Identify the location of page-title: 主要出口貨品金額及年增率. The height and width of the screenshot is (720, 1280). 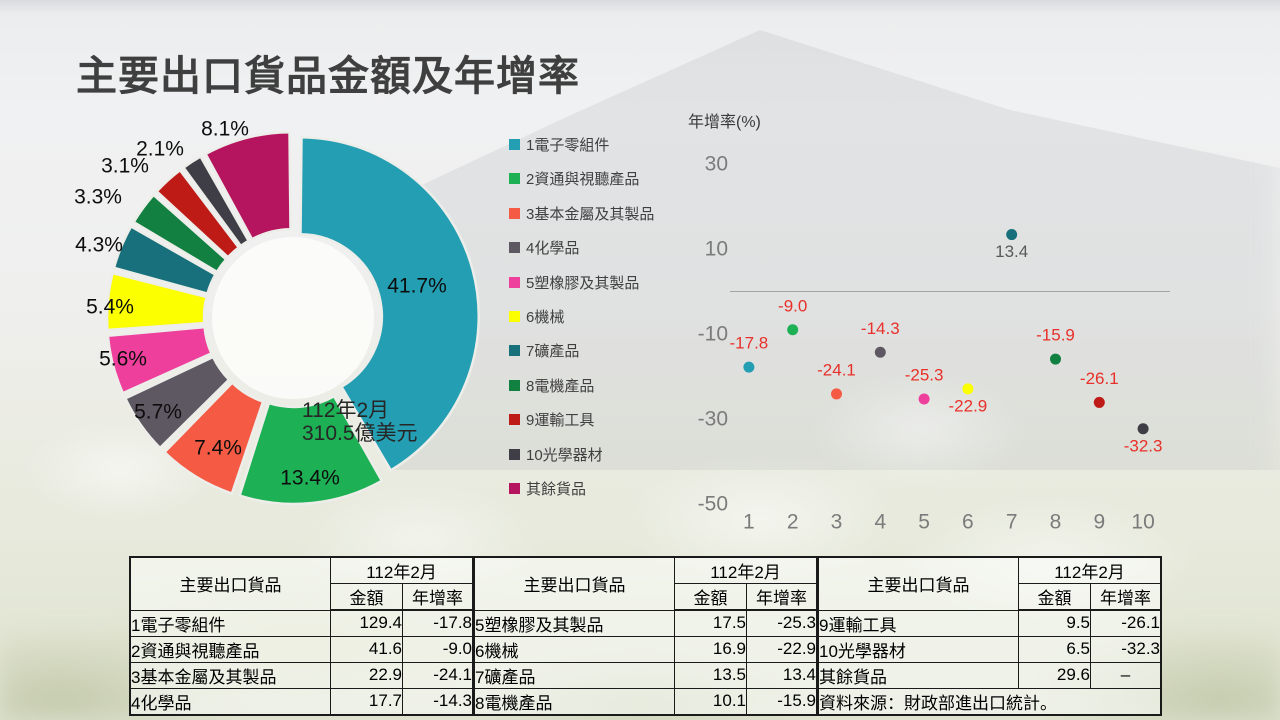
(328, 76).